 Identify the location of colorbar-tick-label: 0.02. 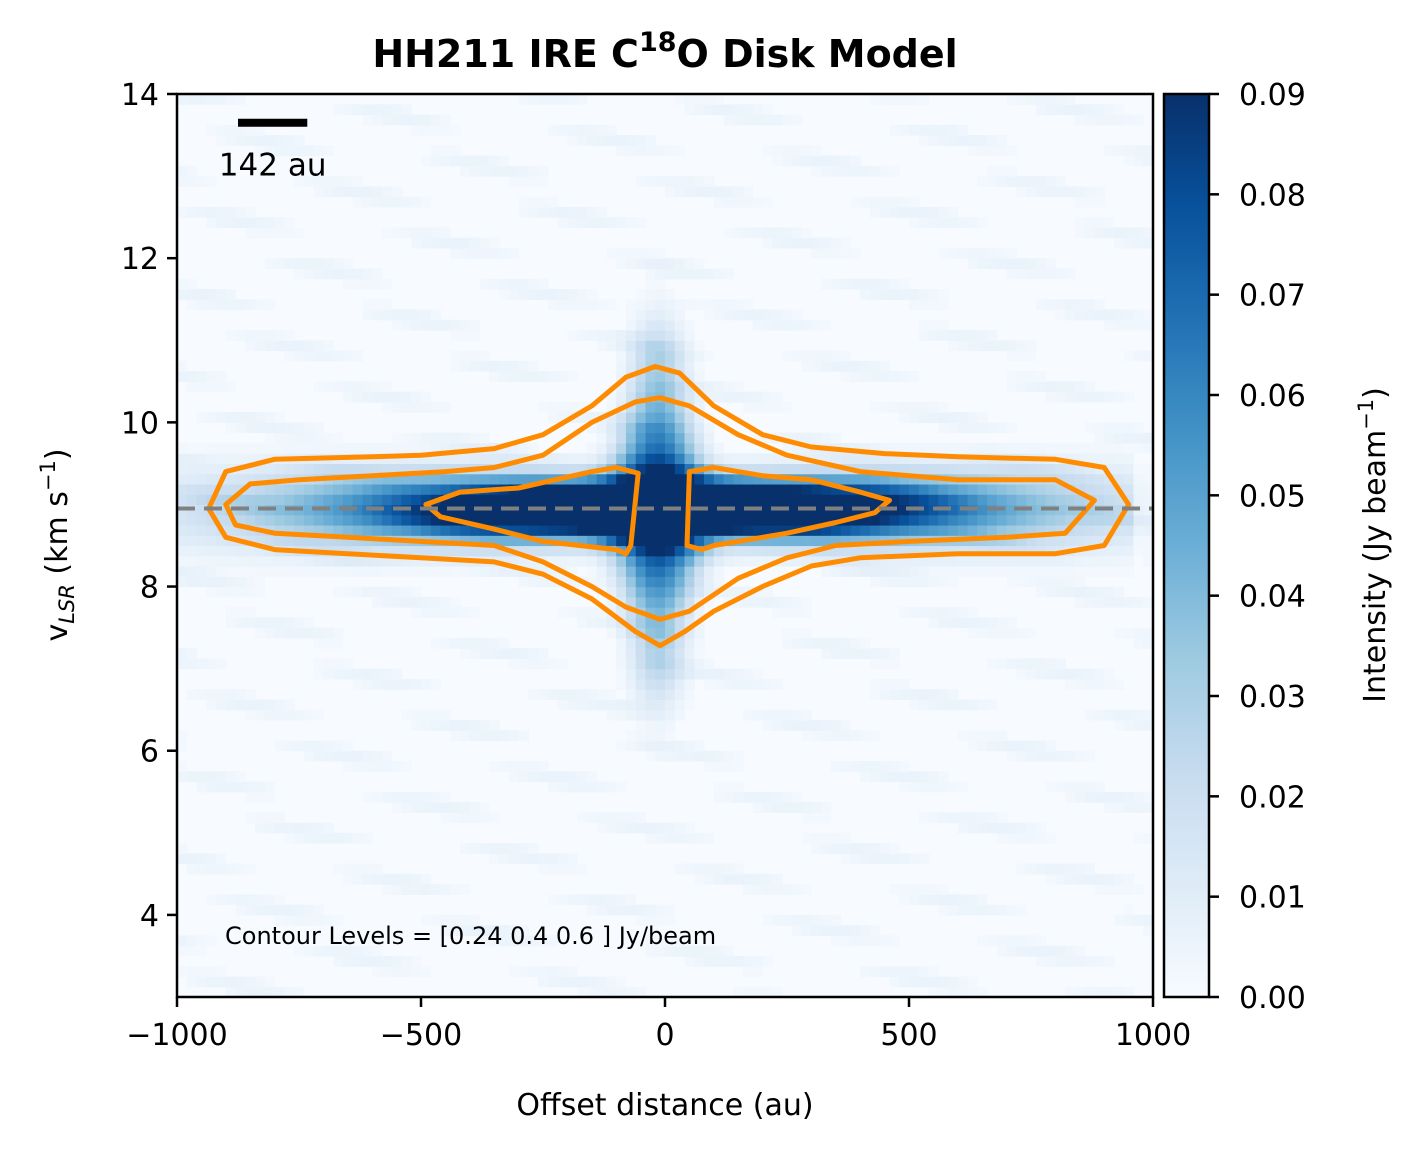
(1272, 797).